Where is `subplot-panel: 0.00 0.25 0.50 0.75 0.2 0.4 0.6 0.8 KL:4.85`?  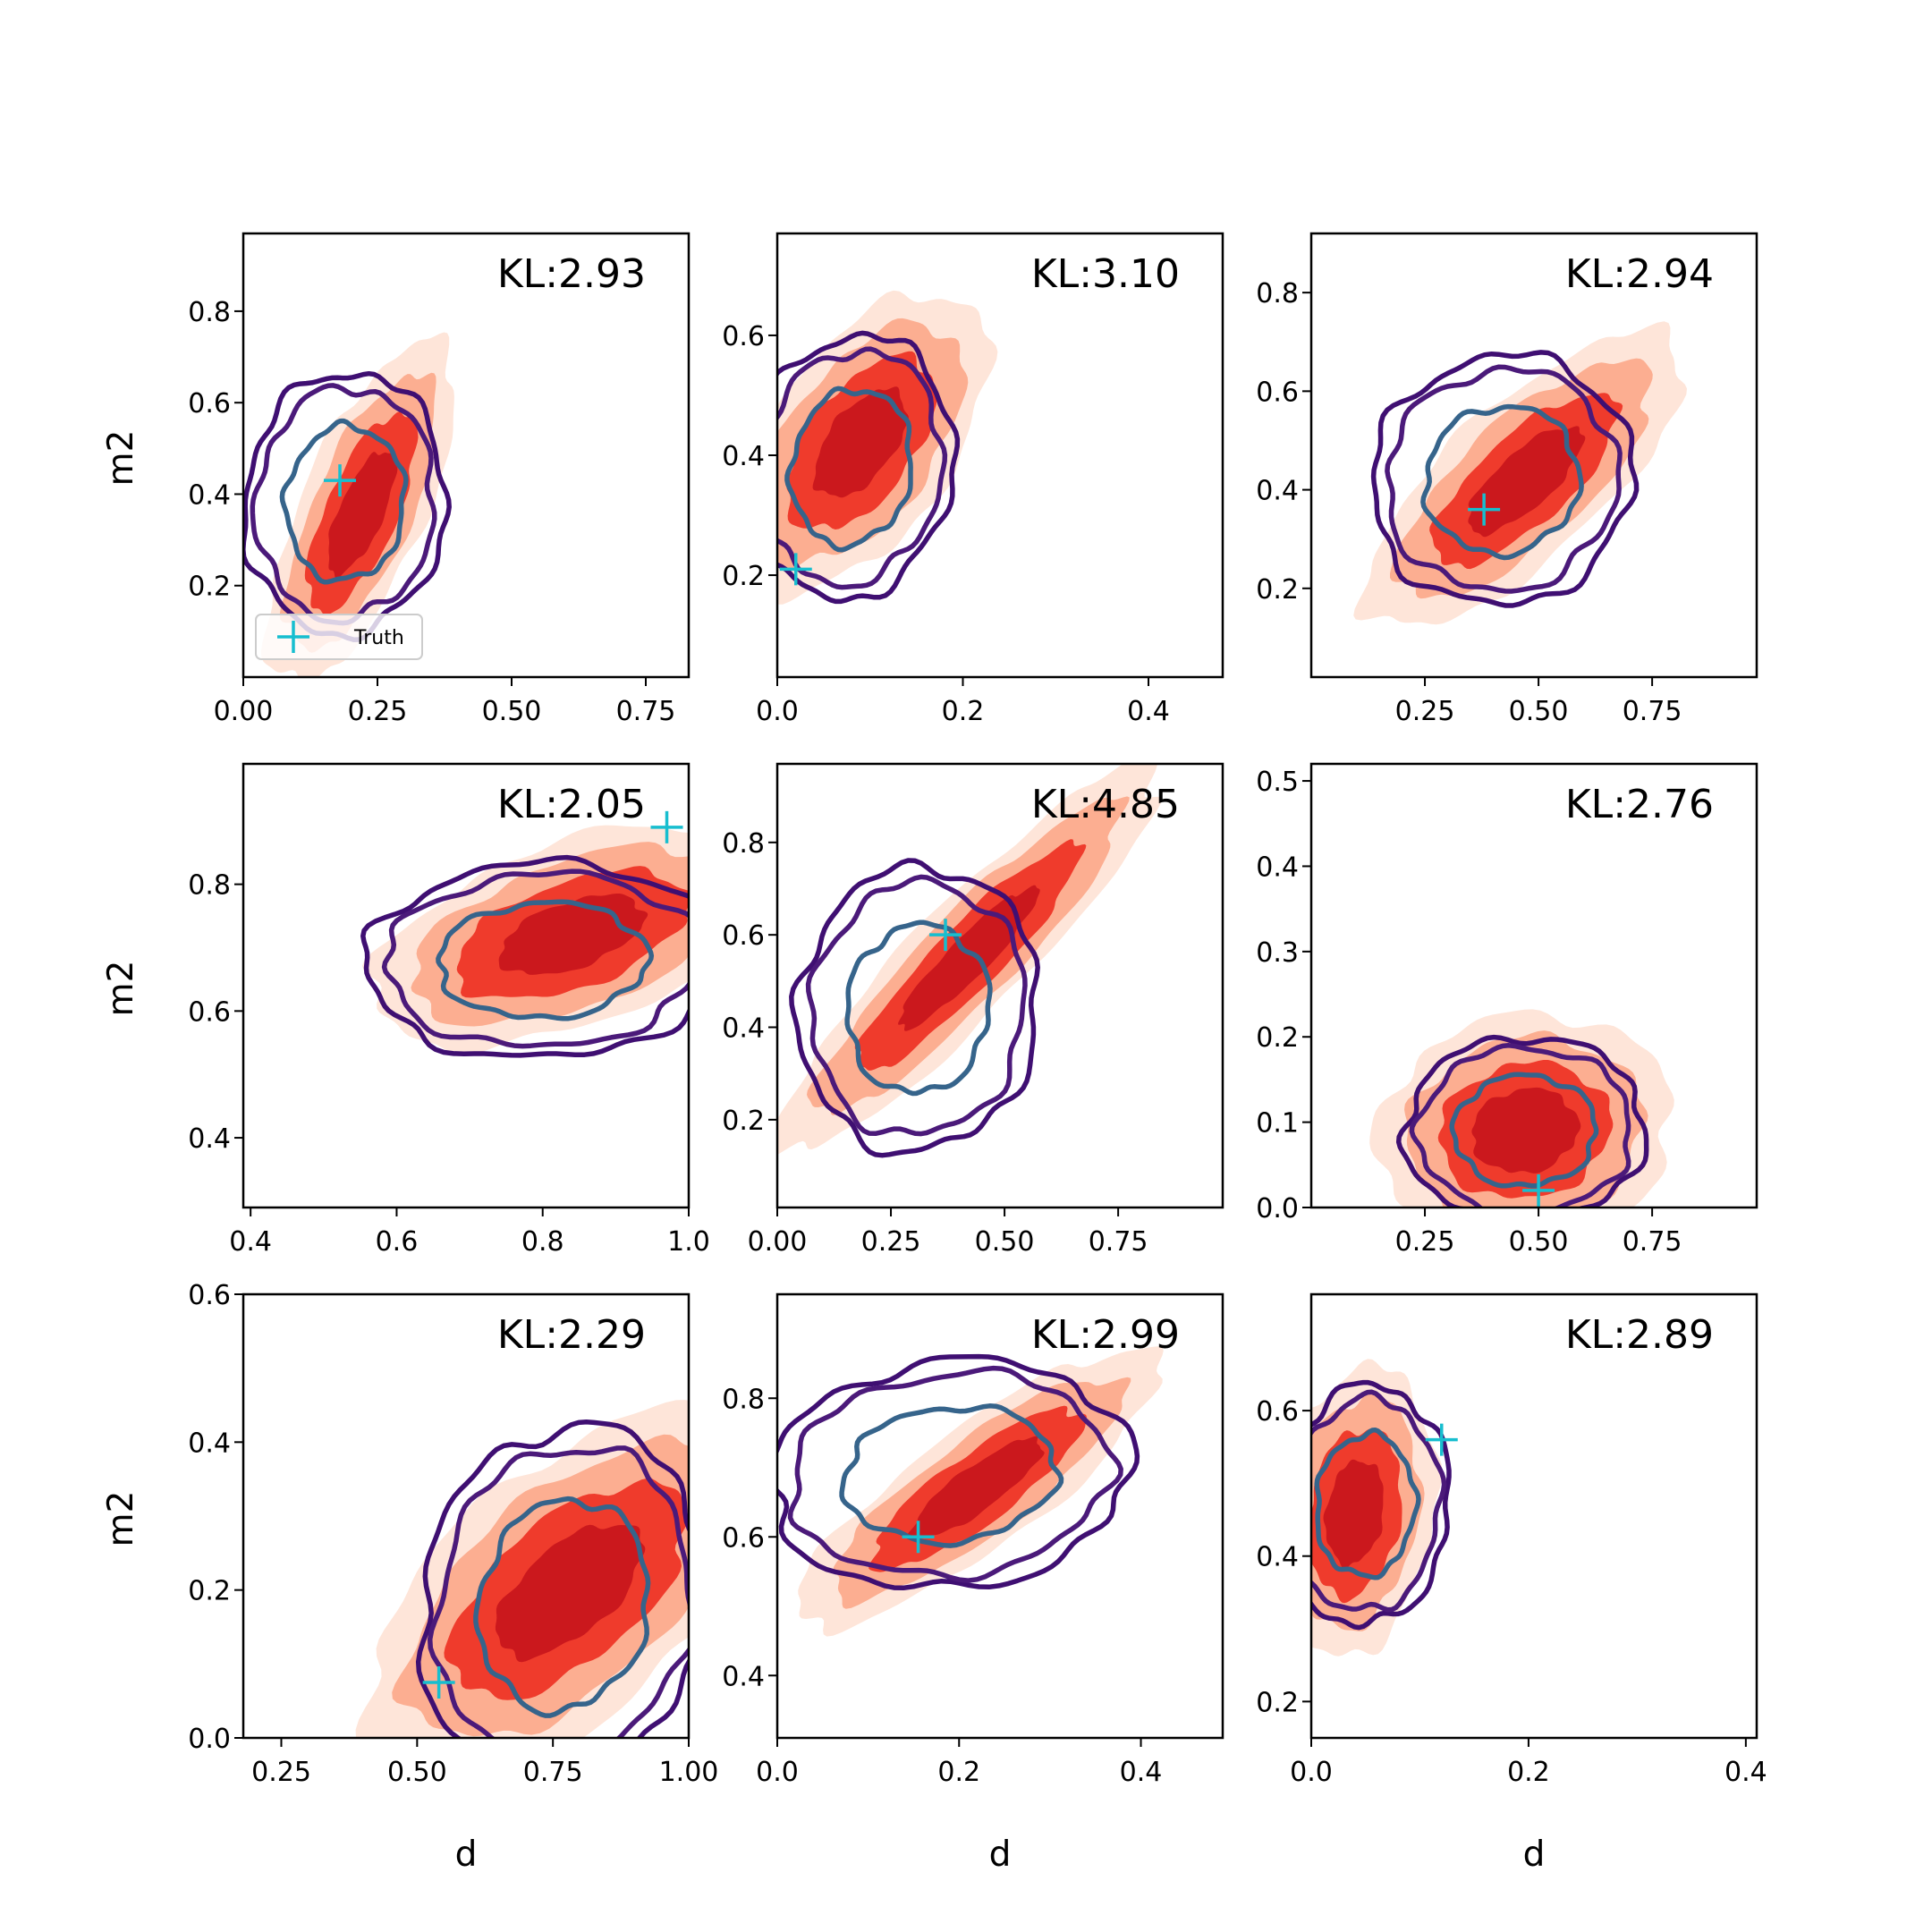 subplot-panel: 0.00 0.25 0.50 0.75 0.2 0.4 0.6 0.8 KL:4.85 is located at coordinates (973, 1010).